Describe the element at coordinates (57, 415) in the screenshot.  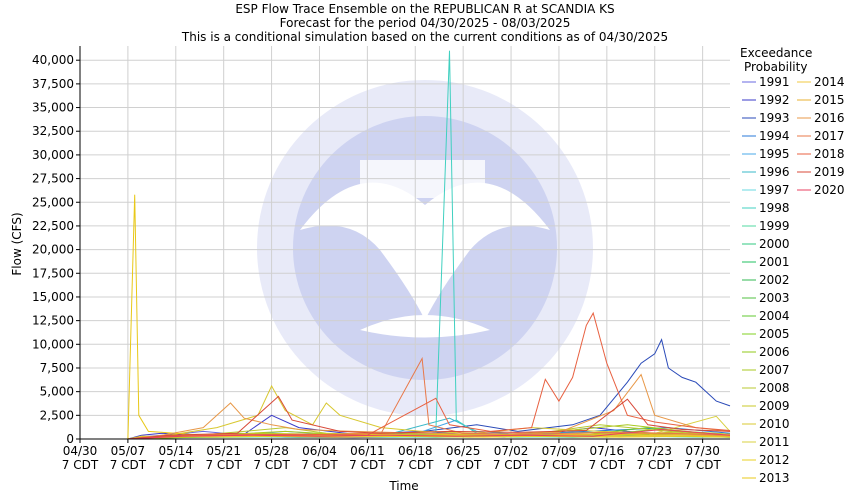
I see `y-tick-label: 2,500` at that location.